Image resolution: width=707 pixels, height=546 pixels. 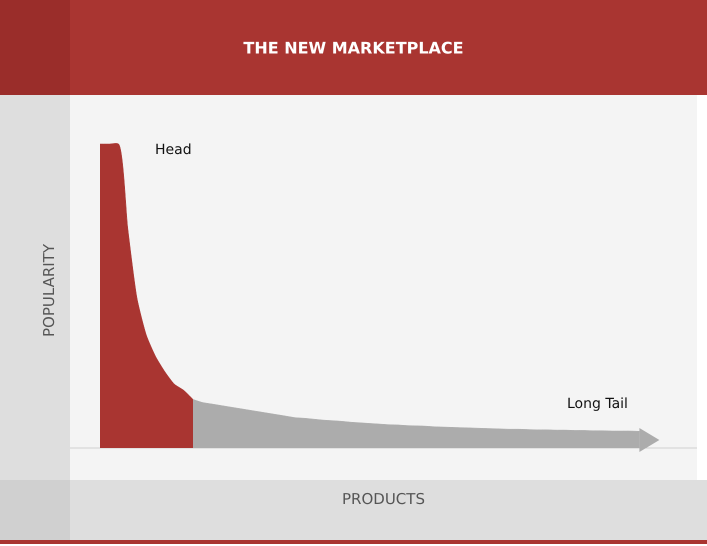 I want to click on series-label: Long Tail, so click(x=597, y=404).